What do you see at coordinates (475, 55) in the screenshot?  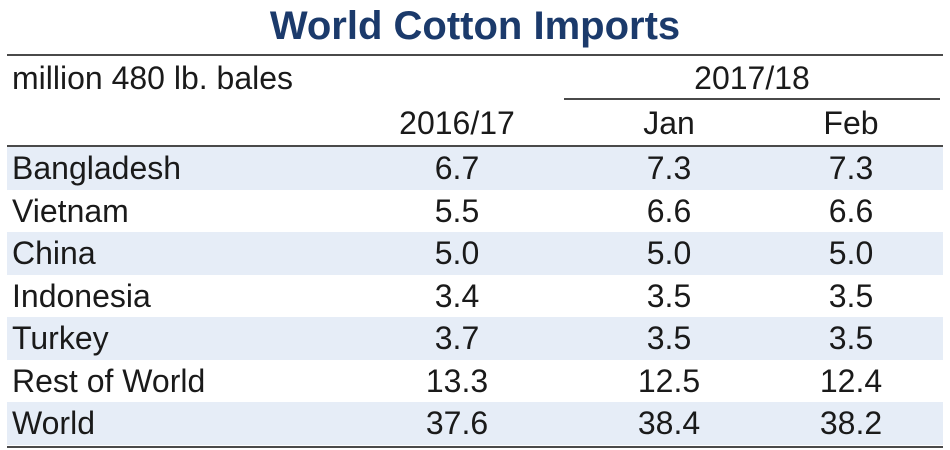 I see `title-divider` at bounding box center [475, 55].